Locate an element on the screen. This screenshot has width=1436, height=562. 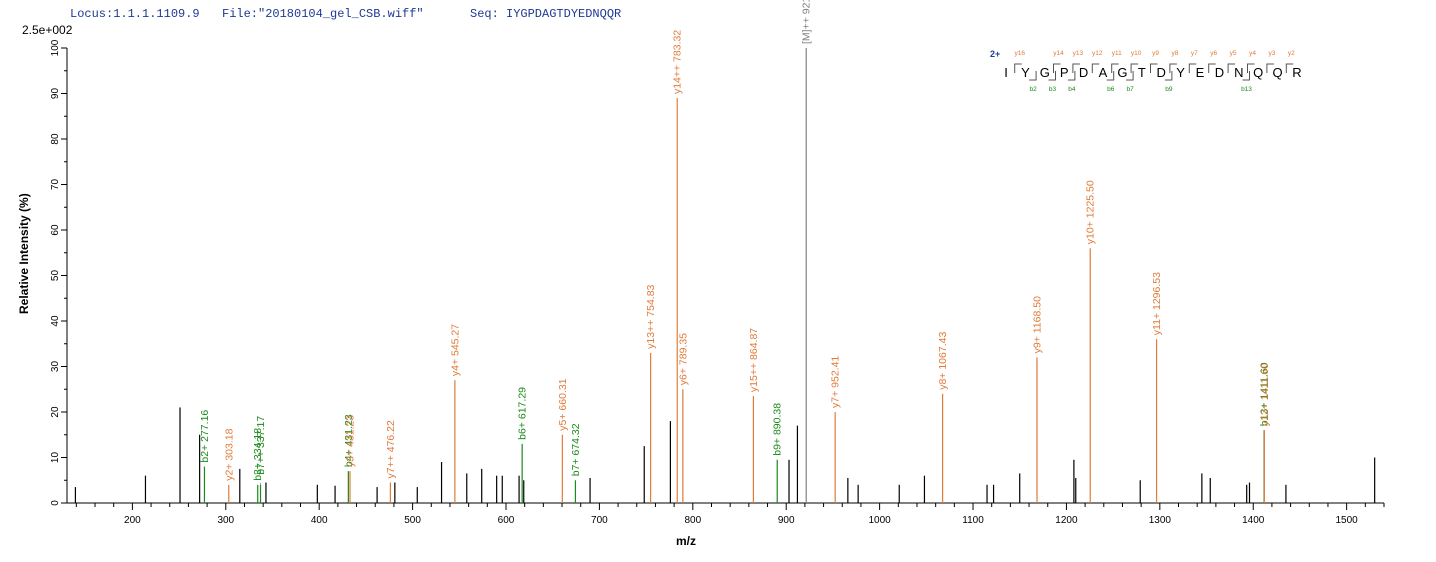
peak-label: y11+ 1296.53 is located at coordinates (1157, 303).